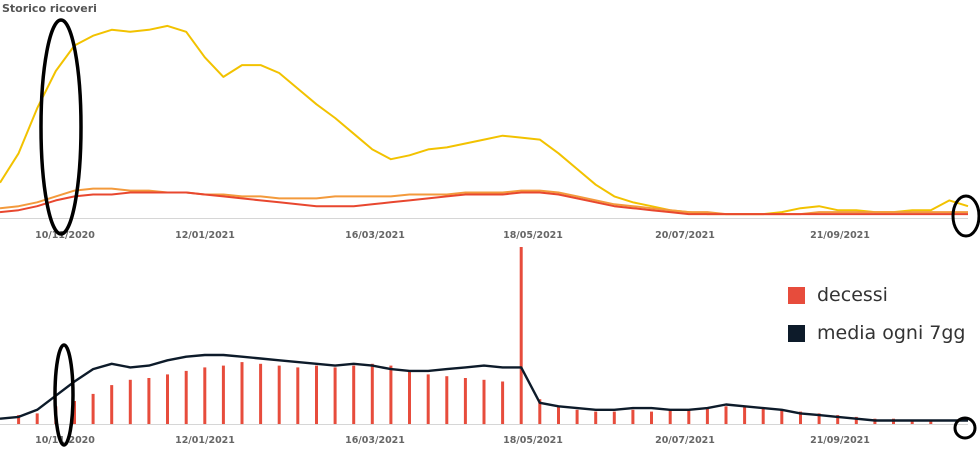  What do you see at coordinates (49, 8) in the screenshot?
I see `top-chart-title: Storico ricoveri` at bounding box center [49, 8].